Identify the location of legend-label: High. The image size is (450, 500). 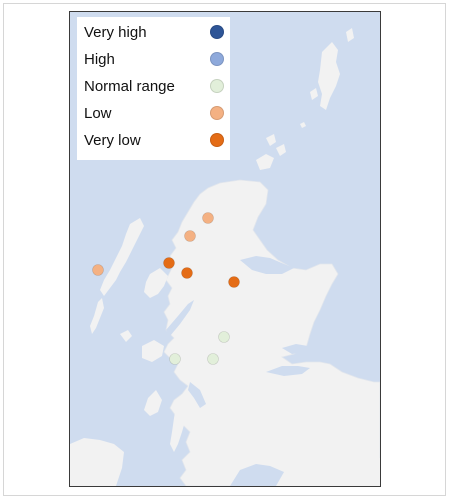
(99, 59).